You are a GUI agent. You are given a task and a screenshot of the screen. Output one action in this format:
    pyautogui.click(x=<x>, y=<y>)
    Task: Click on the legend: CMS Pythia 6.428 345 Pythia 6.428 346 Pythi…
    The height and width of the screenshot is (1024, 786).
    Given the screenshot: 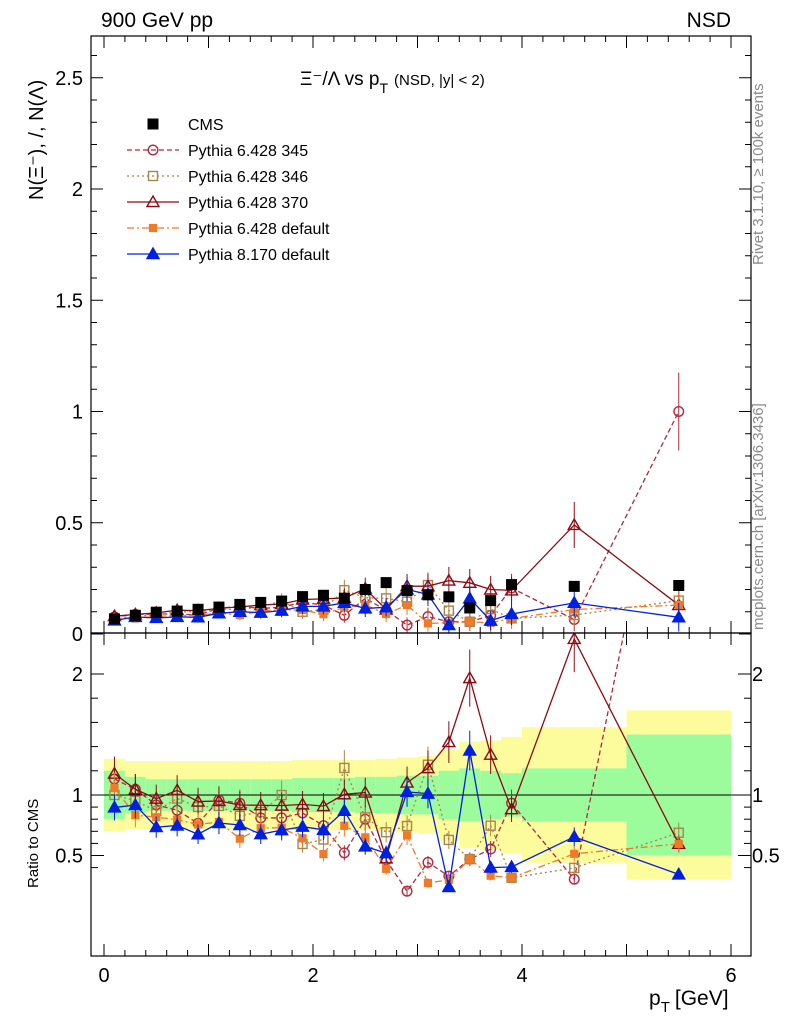 What is the action you would take?
    pyautogui.click(x=228, y=190)
    